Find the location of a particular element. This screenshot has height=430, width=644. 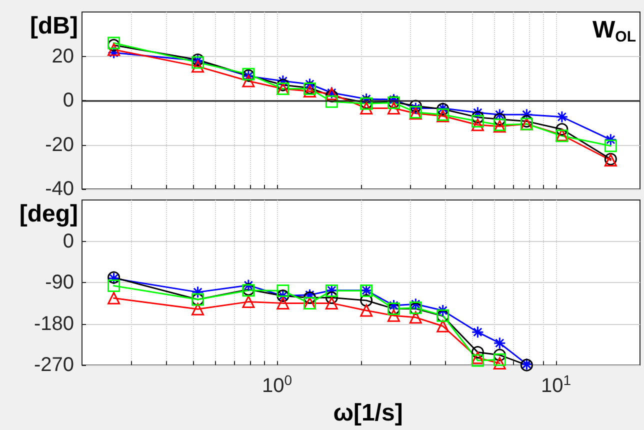

y-tick-label: -40 is located at coordinates (59, 189).